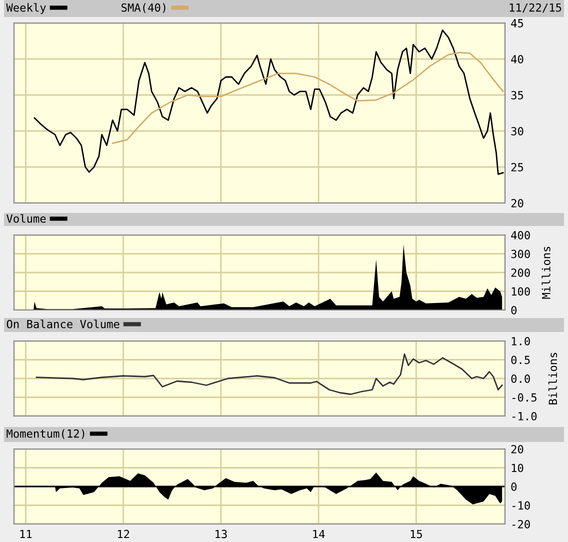  Describe the element at coordinates (520, 235) in the screenshot. I see `y-tick-label: 400` at that location.